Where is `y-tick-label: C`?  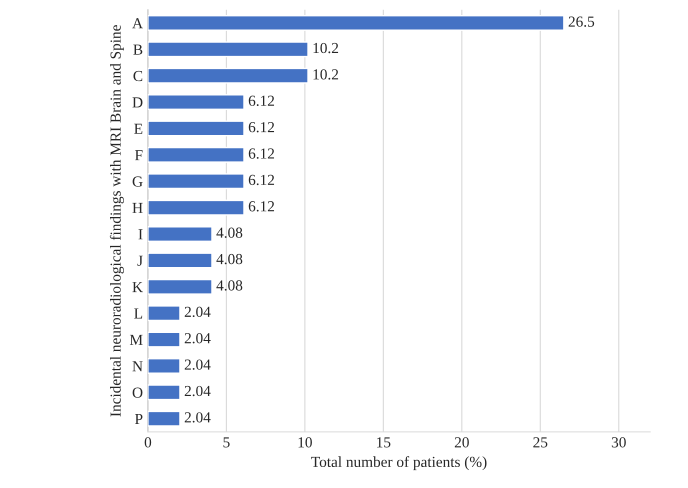
y-tick-label: C is located at coordinates (137, 76).